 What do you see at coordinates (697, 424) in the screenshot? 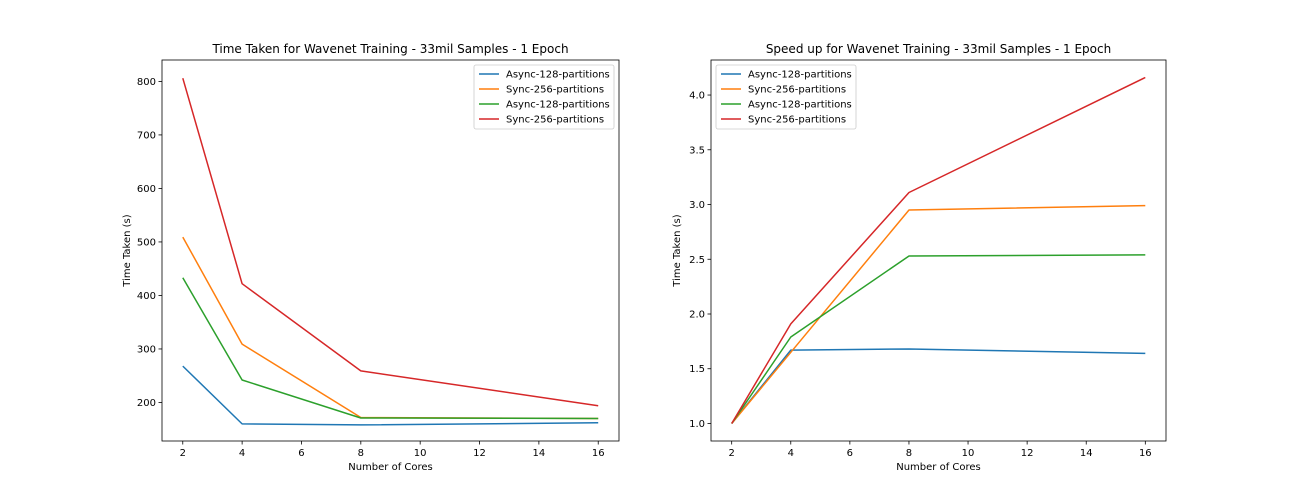
I see `y-tick-label: 1.0` at bounding box center [697, 424].